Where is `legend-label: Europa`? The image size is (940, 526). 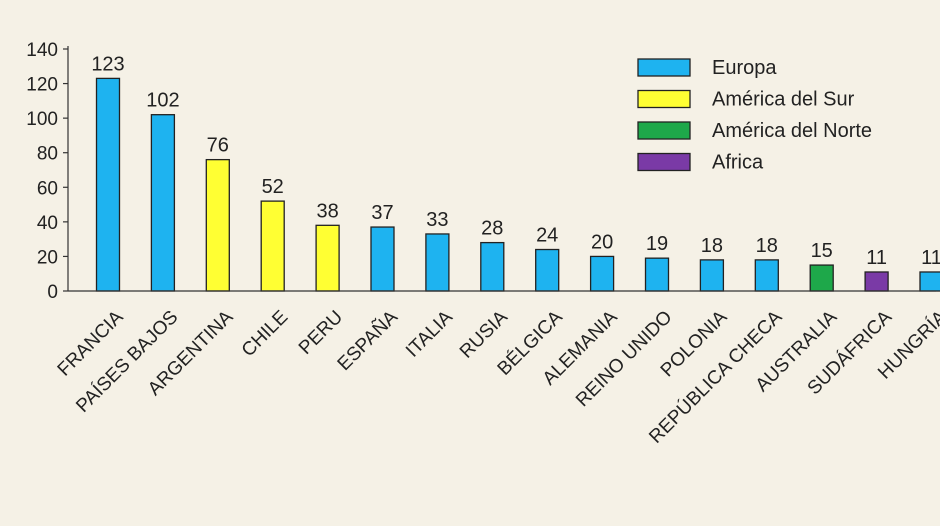
legend-label: Europa is located at coordinates (744, 68).